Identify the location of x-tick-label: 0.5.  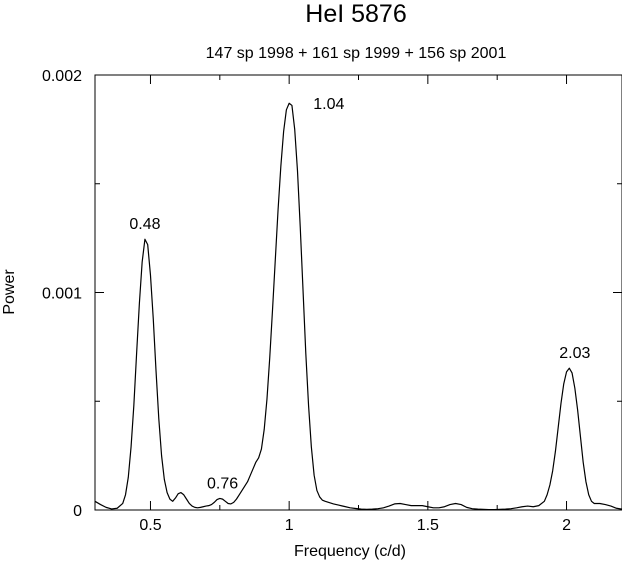
(150, 525).